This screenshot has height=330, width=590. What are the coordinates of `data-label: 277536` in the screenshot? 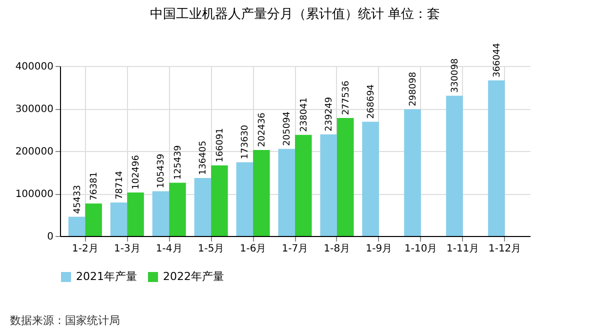 It's located at (346, 98).